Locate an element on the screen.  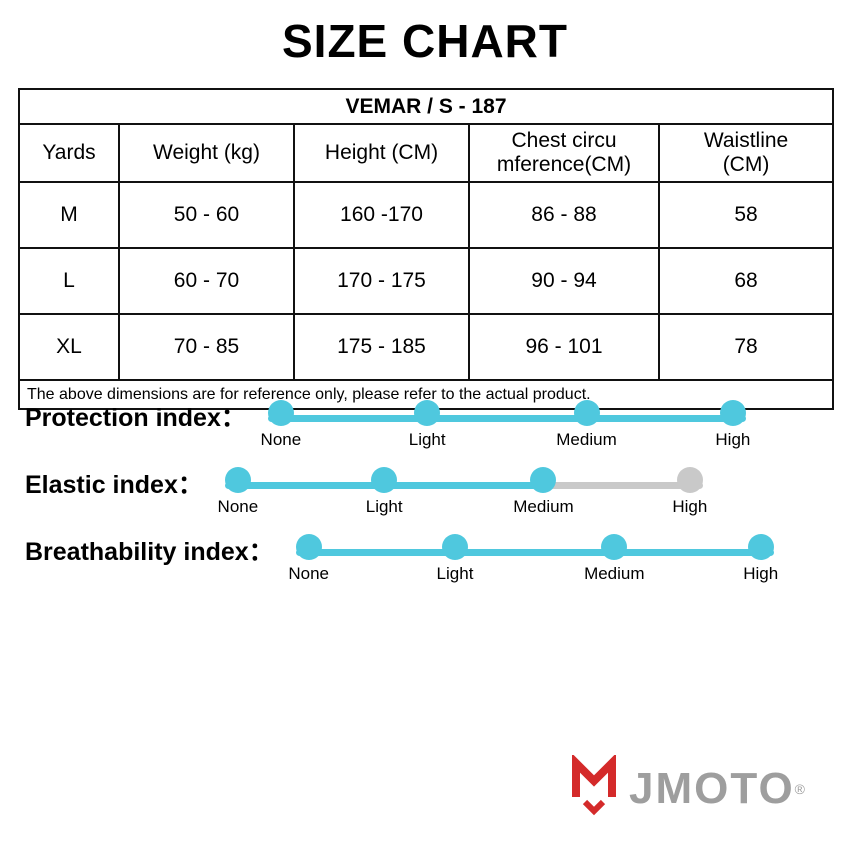
cell-size: L is located at coordinates (69, 281).